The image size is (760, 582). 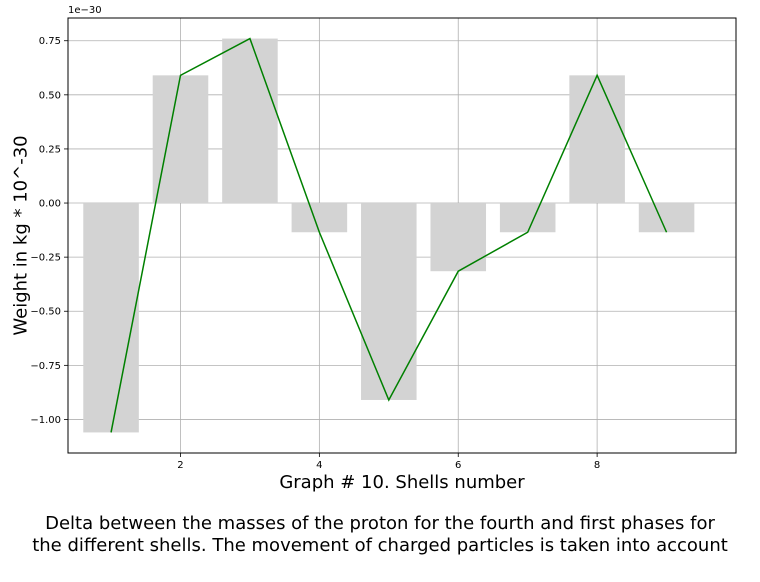 What do you see at coordinates (45, 258) in the screenshot?
I see `y-tick-label: −0.25` at bounding box center [45, 258].